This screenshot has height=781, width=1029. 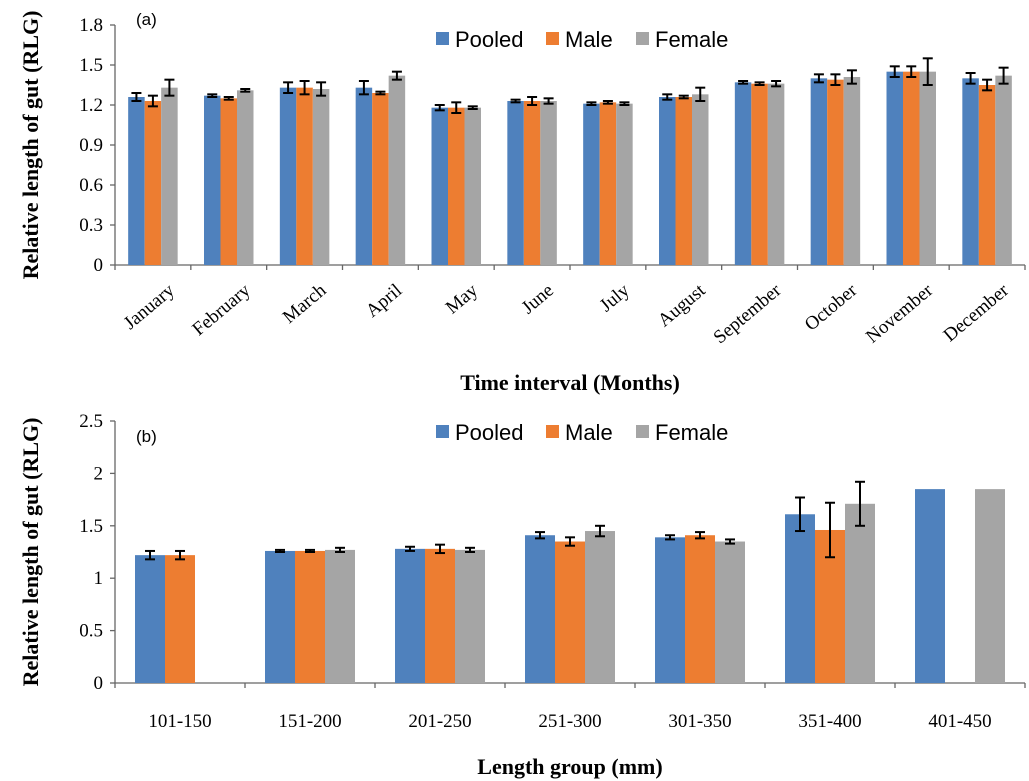 I want to click on y-tick-label: 0, so click(x=99, y=683).